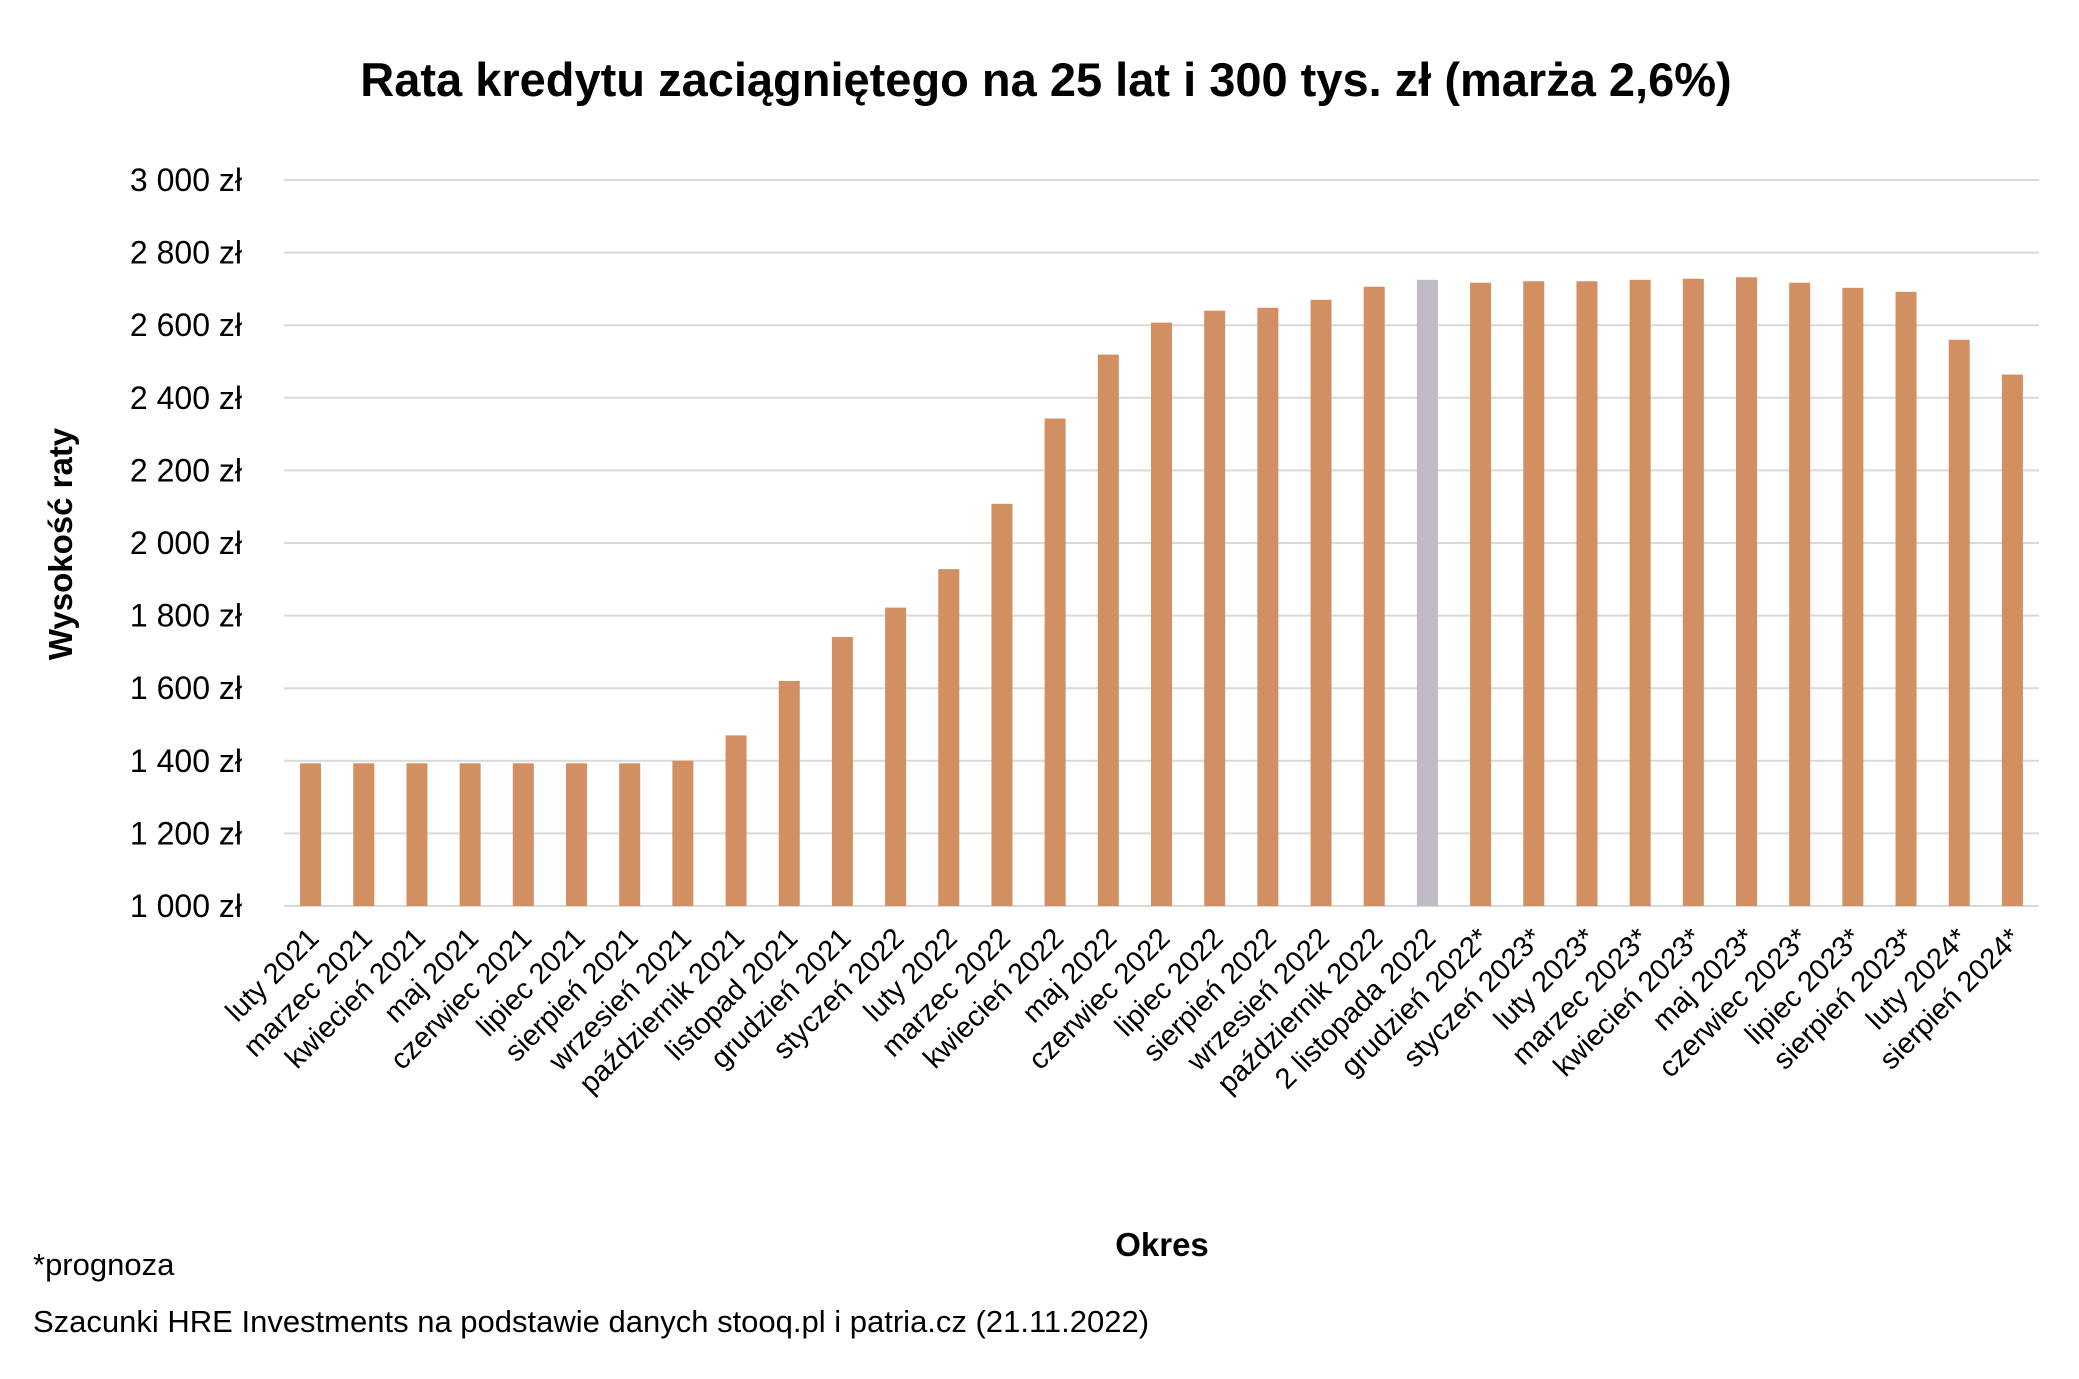  What do you see at coordinates (60, 543) in the screenshot?
I see `y-axis-label: Wysokość raty` at bounding box center [60, 543].